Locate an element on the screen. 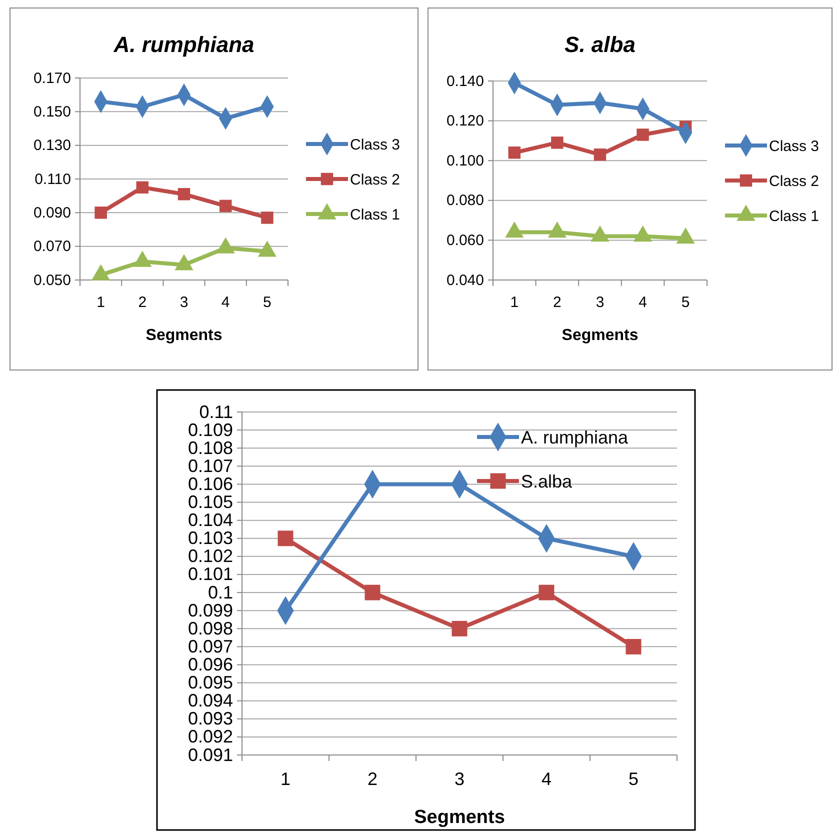  y-tick-label: 0.070 is located at coordinates (52, 247).